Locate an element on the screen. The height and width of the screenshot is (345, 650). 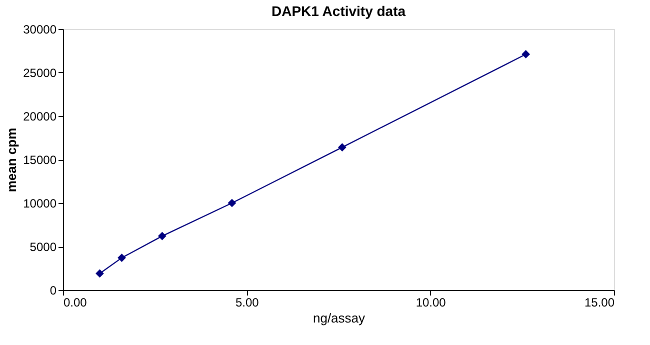
x-tick-label: 15.00 is located at coordinates (599, 303).